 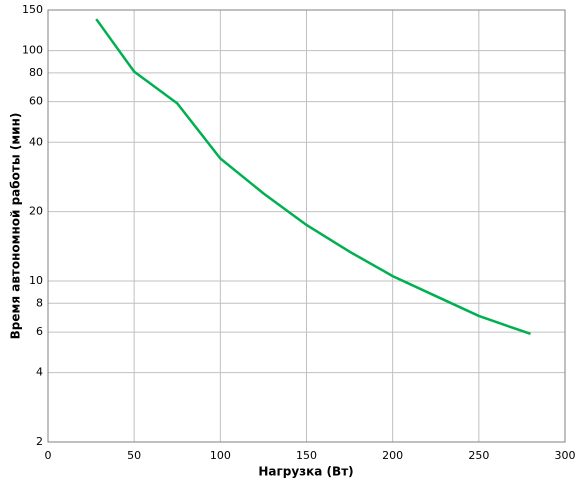 What do you see at coordinates (32, 9) in the screenshot?
I see `y-tick-label: 150` at bounding box center [32, 9].